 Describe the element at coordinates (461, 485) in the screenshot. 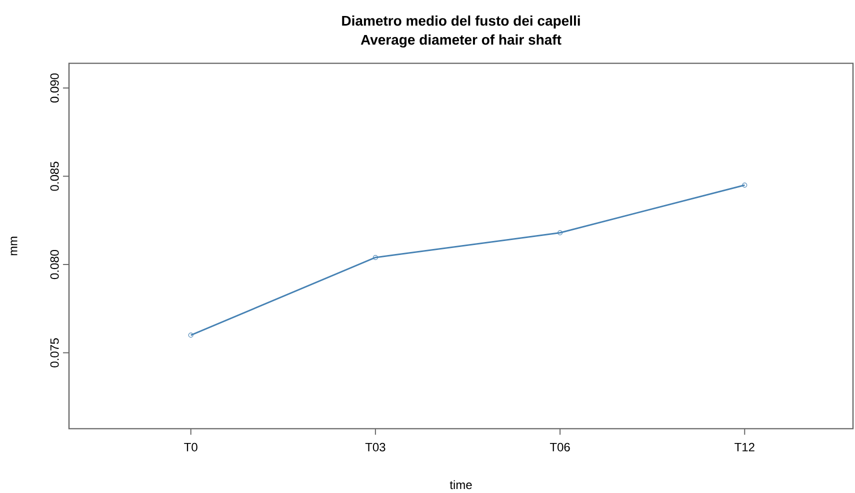

I see `x-axis-title: time` at that location.